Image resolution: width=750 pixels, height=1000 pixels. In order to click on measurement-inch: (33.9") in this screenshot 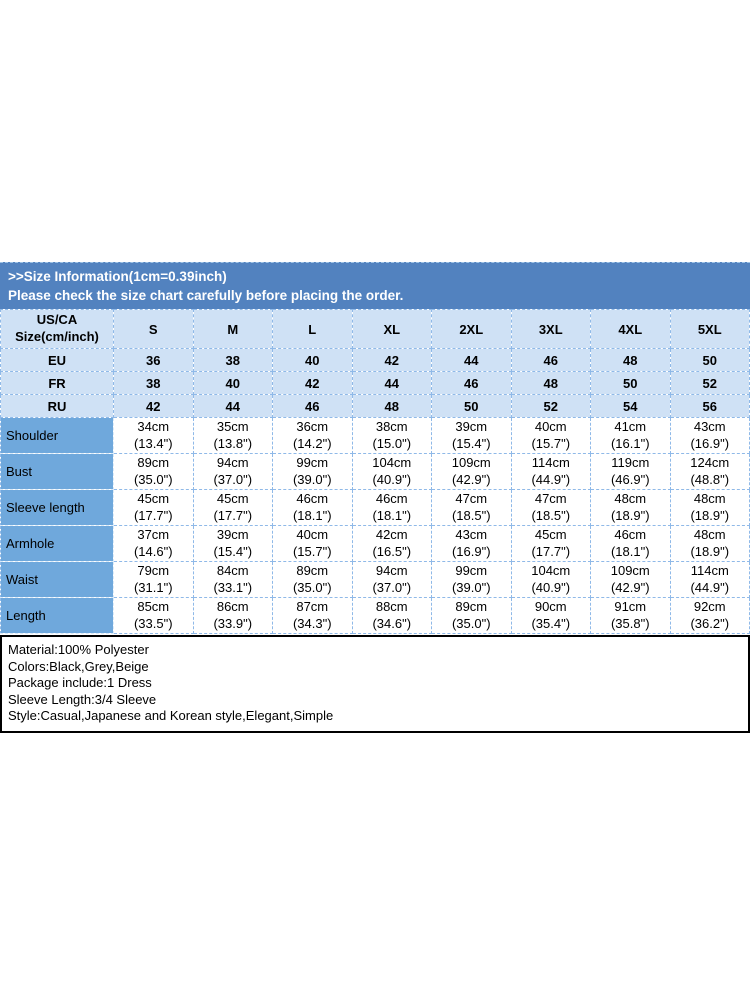, I will do `click(233, 623)`.